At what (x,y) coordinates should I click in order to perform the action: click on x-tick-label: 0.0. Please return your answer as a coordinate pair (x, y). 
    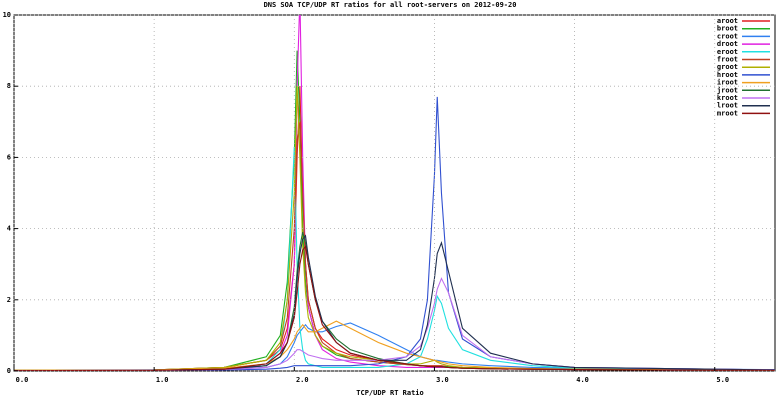
    Looking at the image, I should click on (22, 380).